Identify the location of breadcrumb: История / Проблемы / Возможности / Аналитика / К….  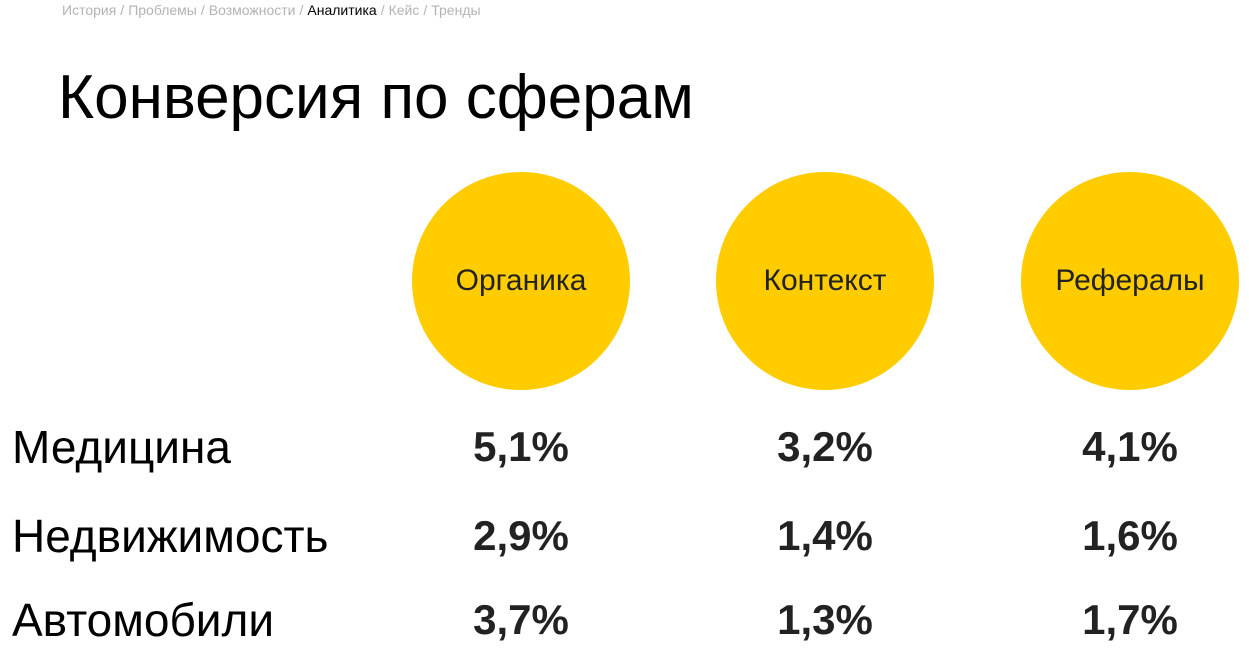
(271, 10).